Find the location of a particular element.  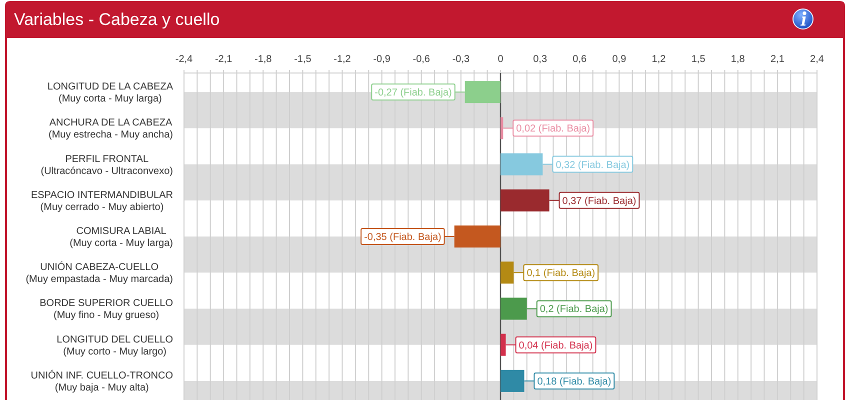

x-tick-label: -1,2 is located at coordinates (343, 59).